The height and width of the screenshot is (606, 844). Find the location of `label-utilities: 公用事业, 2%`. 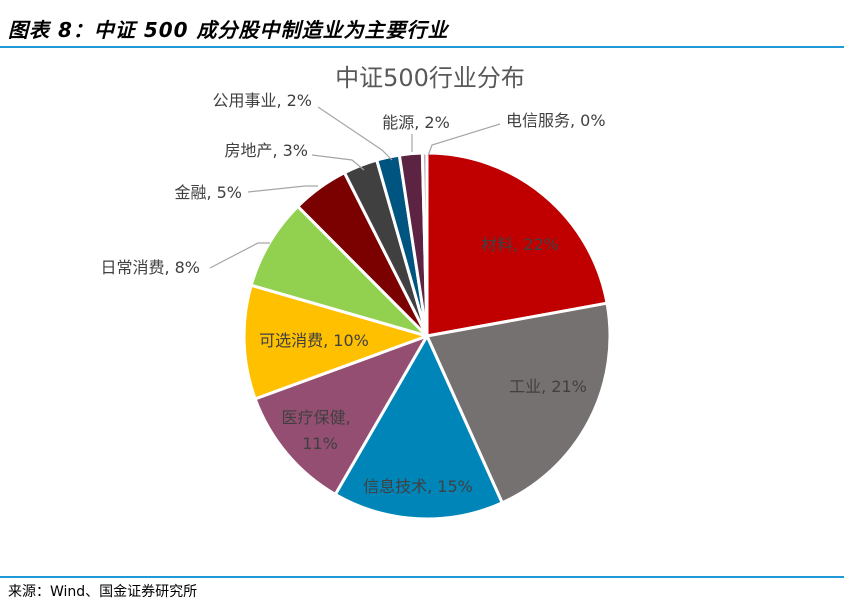

label-utilities: 公用事业, 2% is located at coordinates (262, 100).